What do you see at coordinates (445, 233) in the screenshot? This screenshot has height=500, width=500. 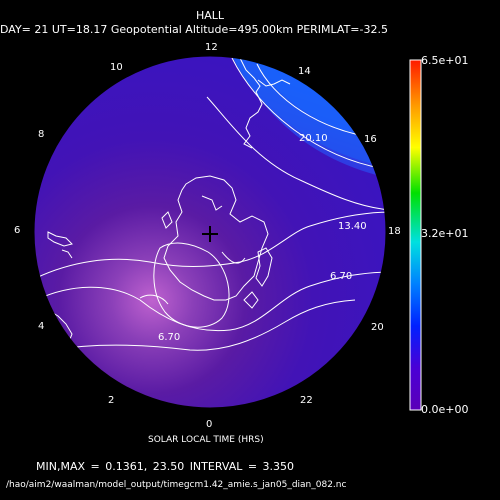 I see `colorbar-mid-label: 3.2e+01` at bounding box center [445, 233].